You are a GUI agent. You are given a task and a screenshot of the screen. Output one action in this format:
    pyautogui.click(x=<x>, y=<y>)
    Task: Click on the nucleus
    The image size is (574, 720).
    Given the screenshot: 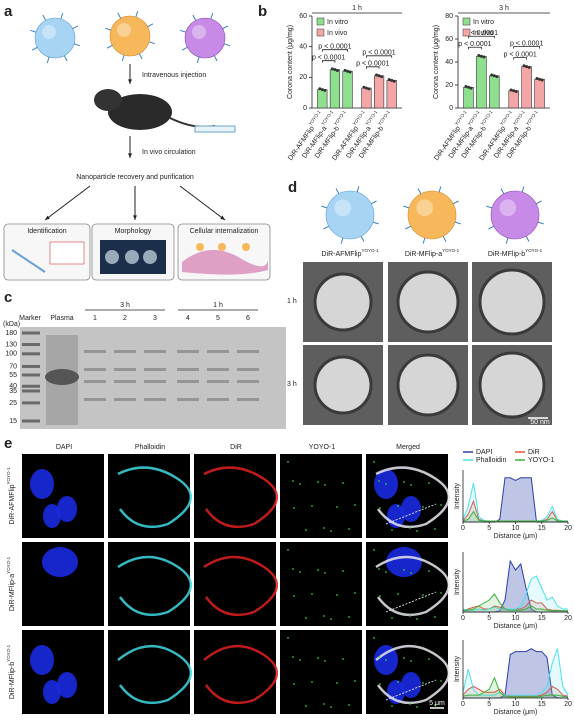 What is the action you would take?
    pyautogui.click(x=60, y=562)
    